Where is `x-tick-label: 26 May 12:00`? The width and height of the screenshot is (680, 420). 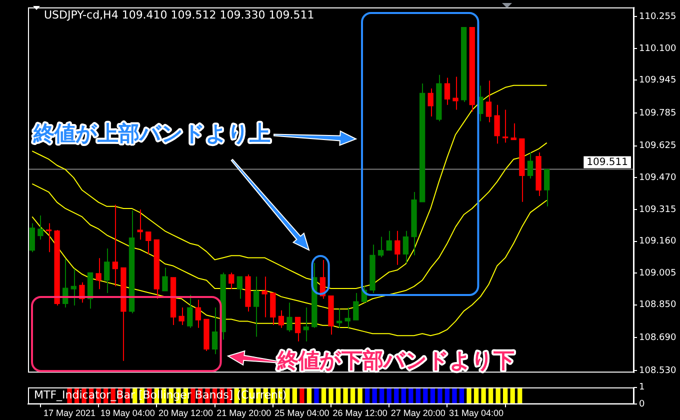
x-tick-label: 26 May 12:00 is located at coordinates (360, 413).